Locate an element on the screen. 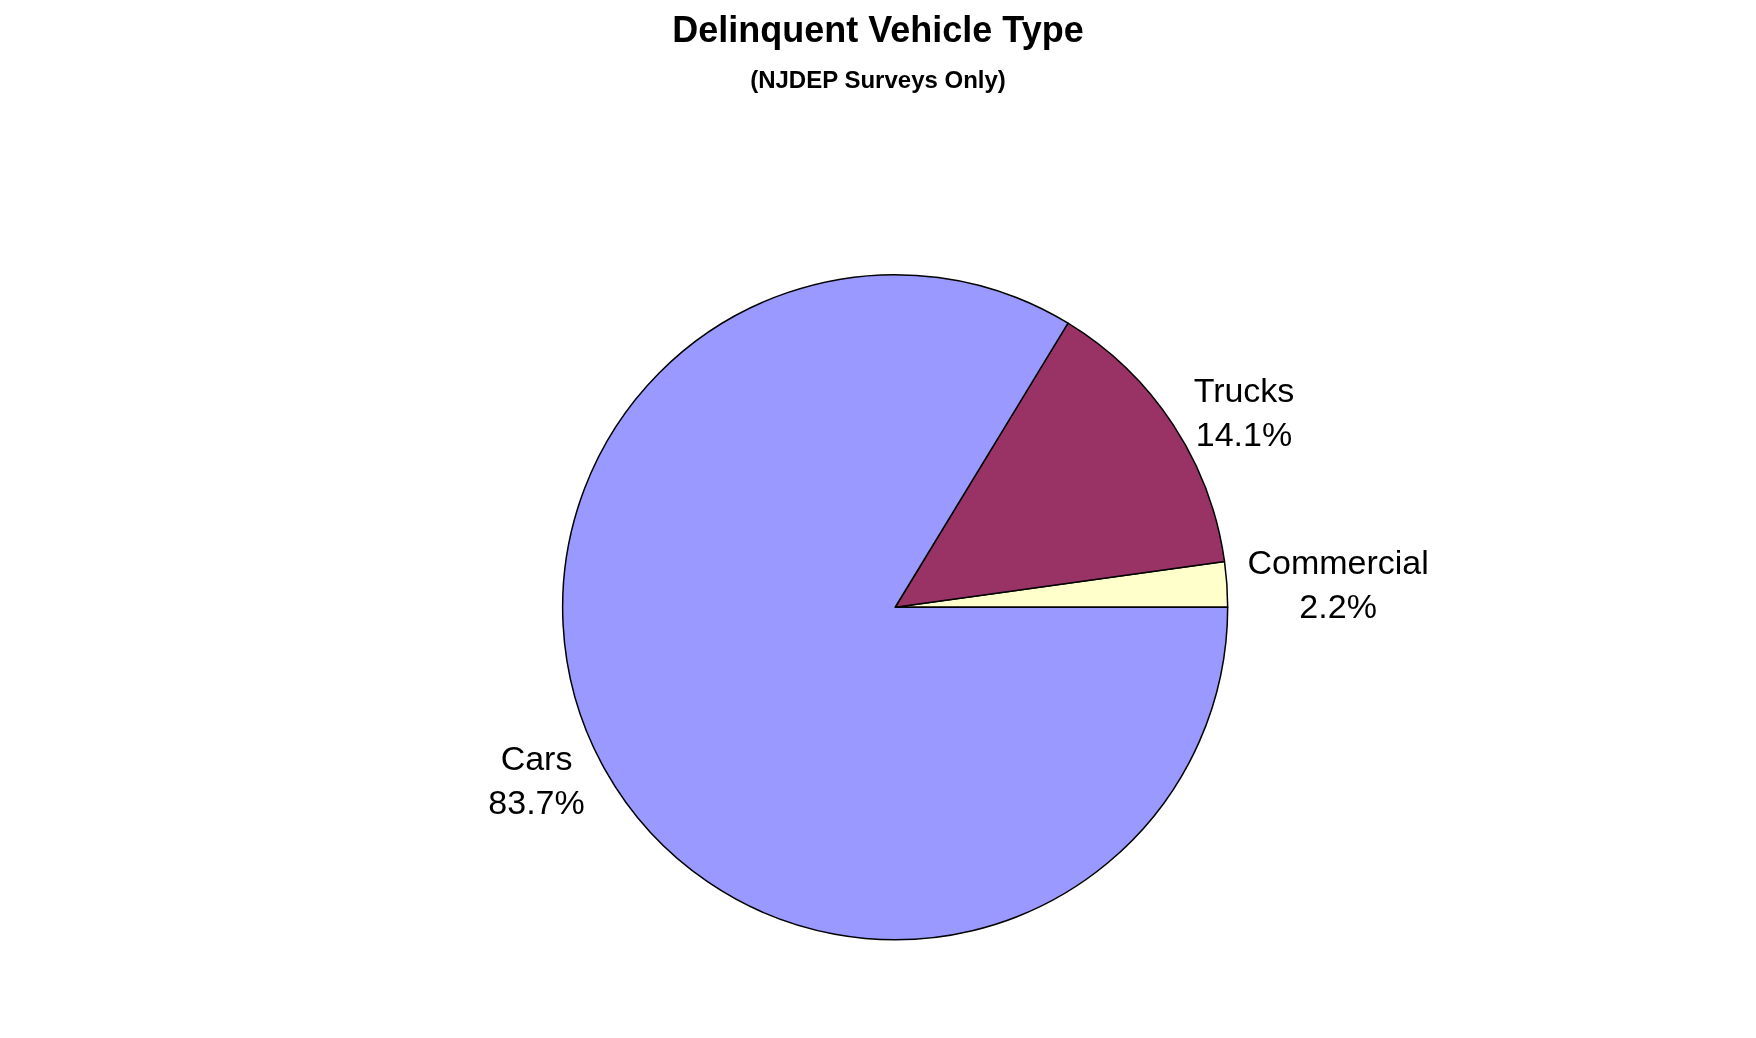 The width and height of the screenshot is (1756, 1038). chart-subtitle: (NJDEP Surveys Only) is located at coordinates (878, 80).